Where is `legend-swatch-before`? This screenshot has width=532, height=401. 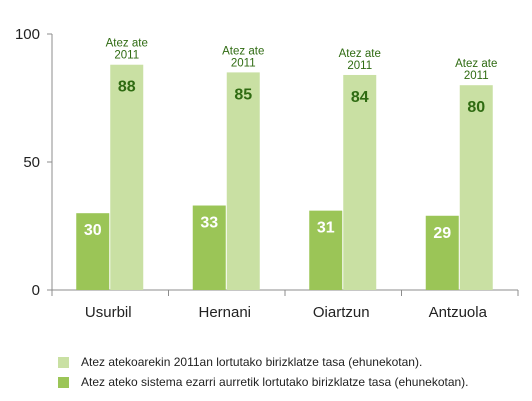 legend-swatch-before is located at coordinates (63, 382).